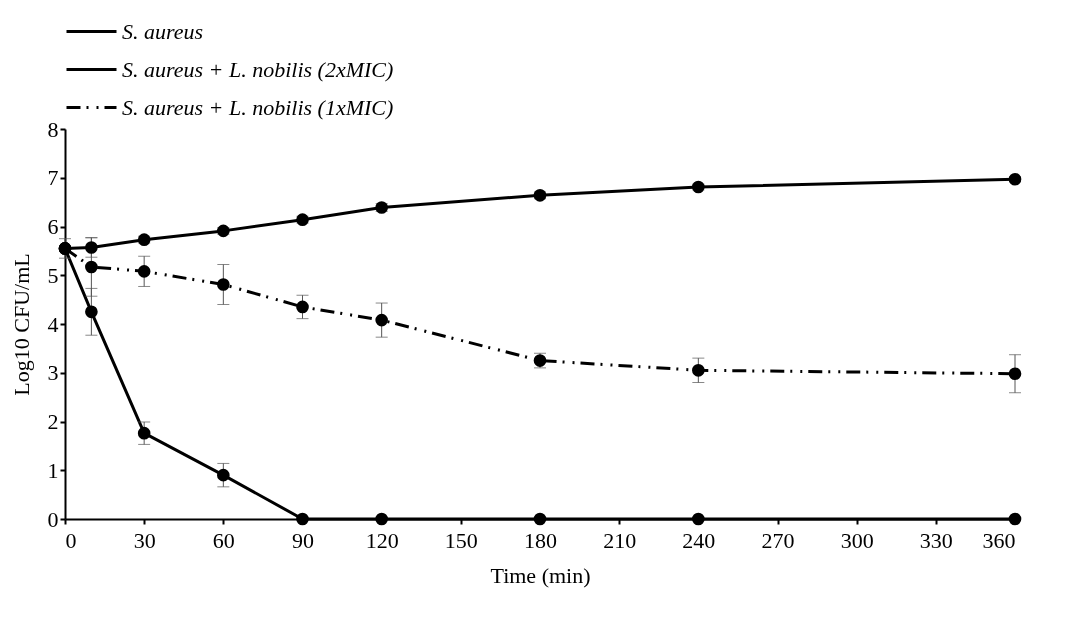 The image size is (1086, 623). I want to click on y-tick-label: 4, so click(53, 324).